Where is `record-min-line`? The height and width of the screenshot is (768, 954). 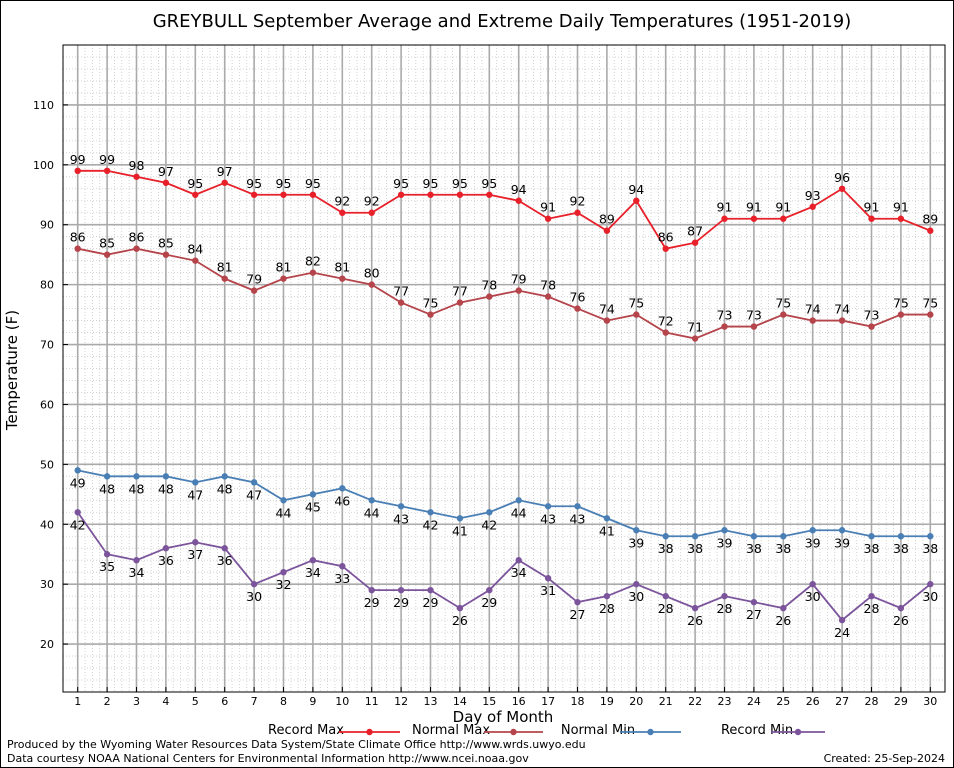 record-min-line is located at coordinates (503, 566).